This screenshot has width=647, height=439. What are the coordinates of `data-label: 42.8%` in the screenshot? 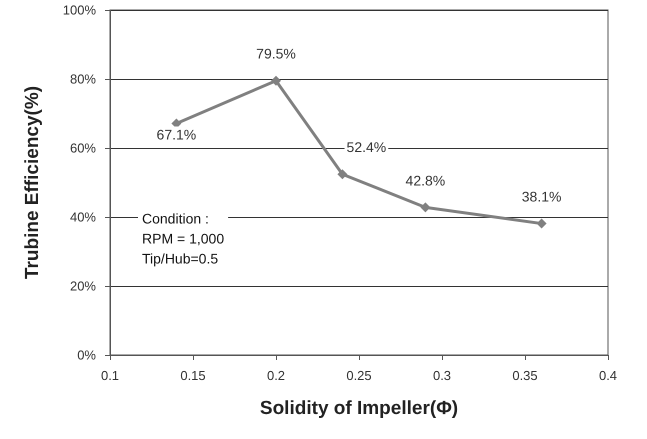 It's located at (426, 180).